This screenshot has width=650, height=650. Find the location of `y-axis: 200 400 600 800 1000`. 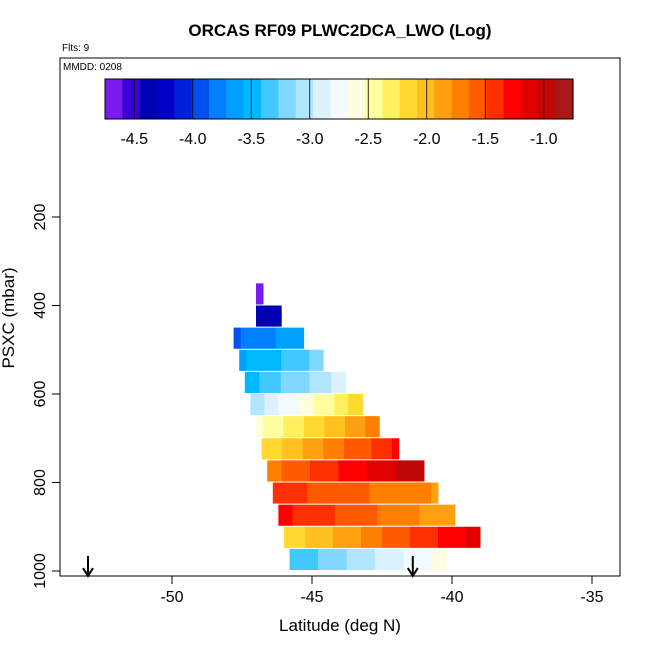

y-axis: 200 400 600 800 1000 is located at coordinates (46, 396).